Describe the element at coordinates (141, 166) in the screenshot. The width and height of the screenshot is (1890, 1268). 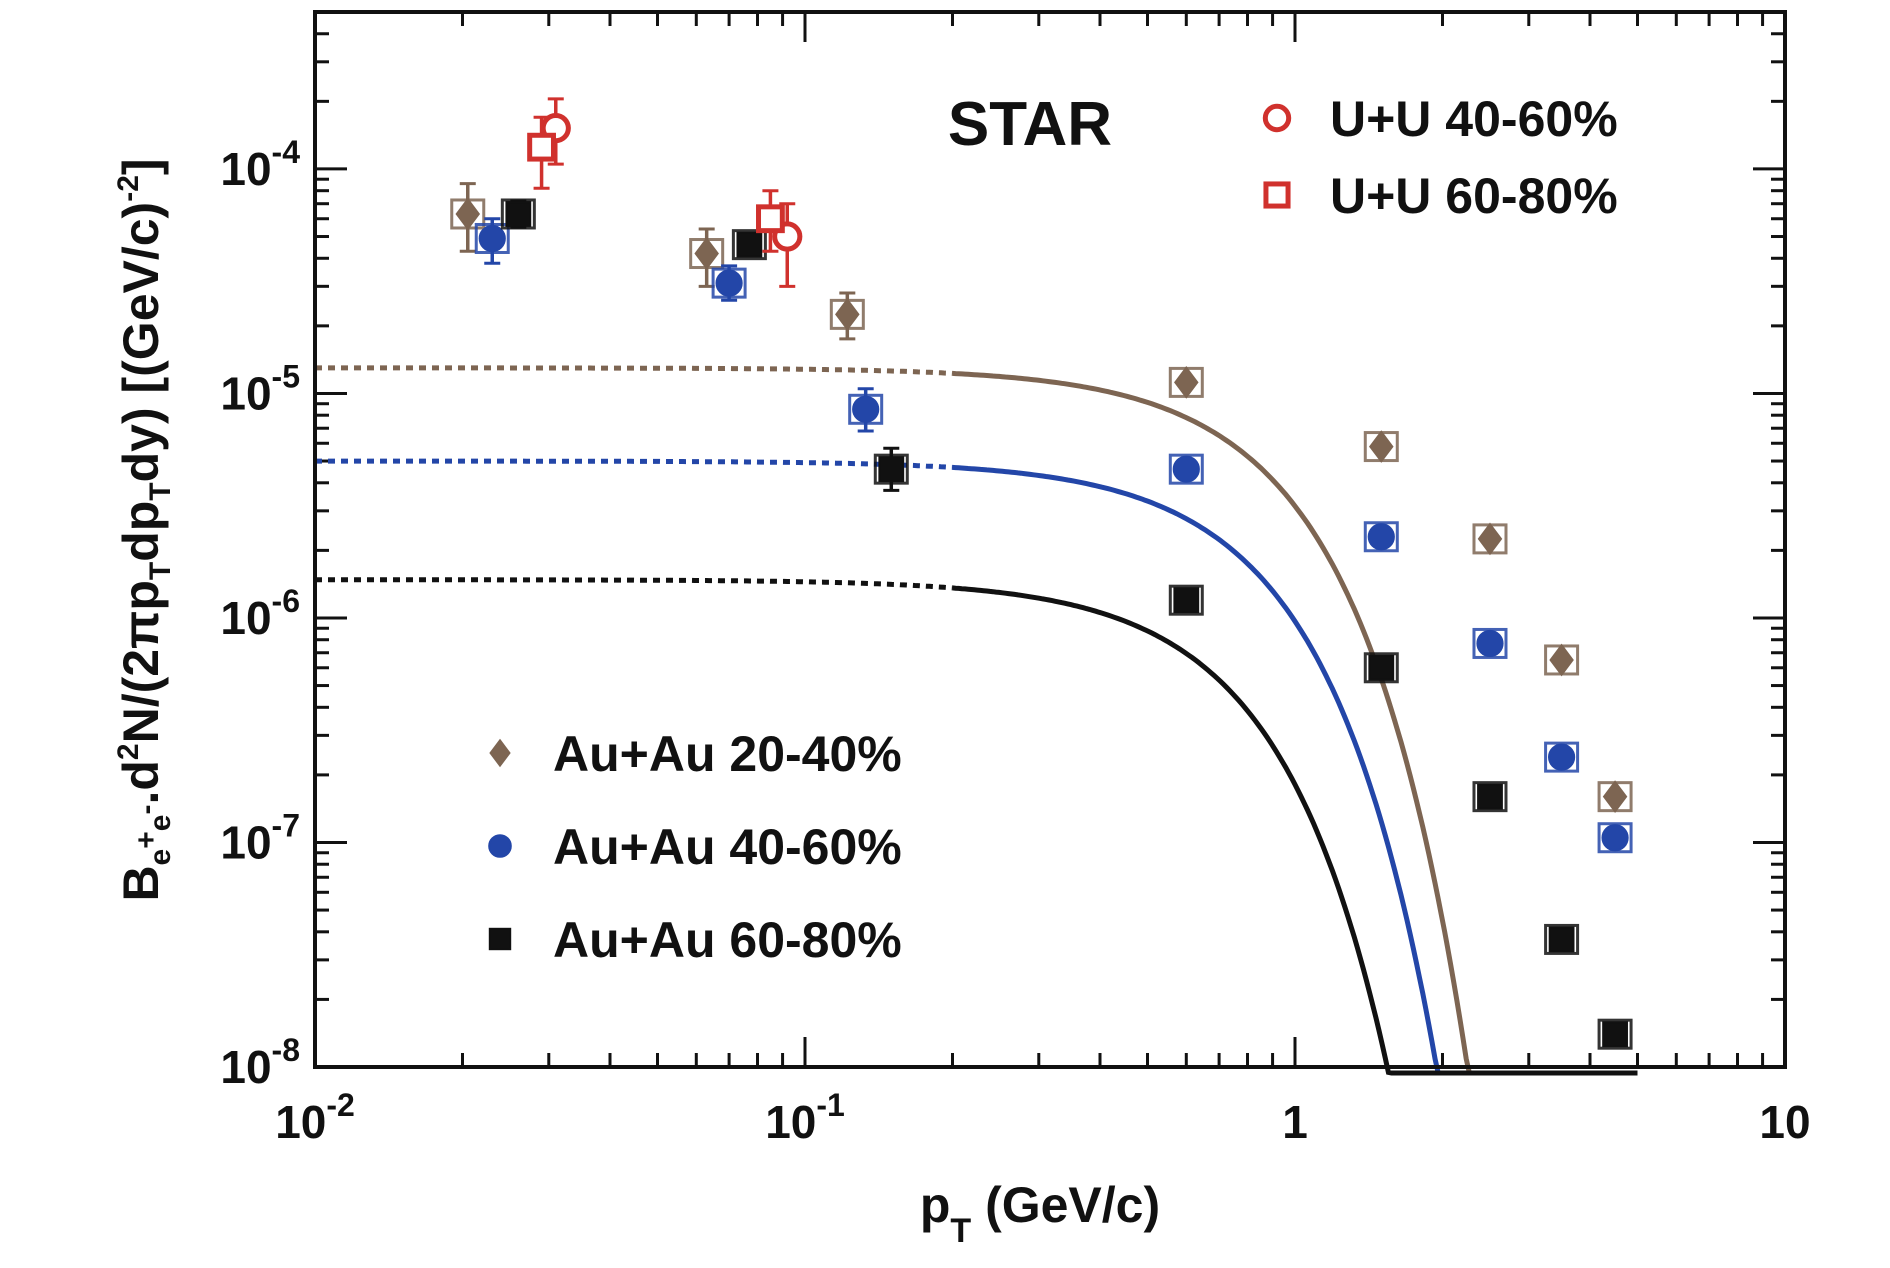
I see `y-title-part: ]` at that location.